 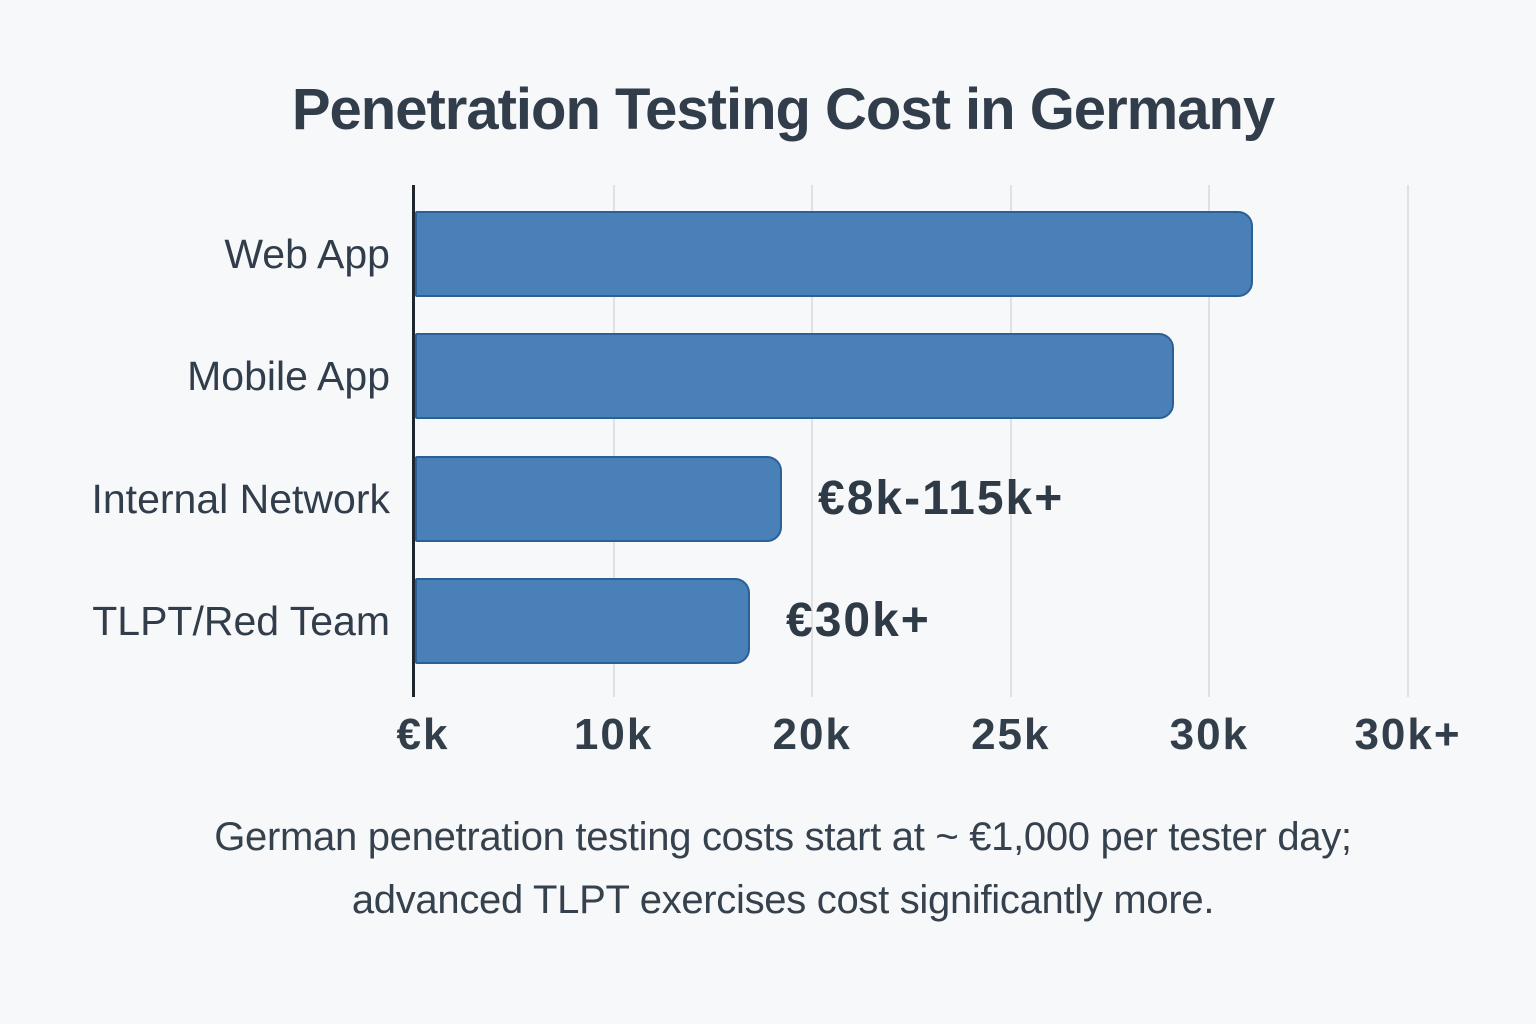 I want to click on page-title: Penetration Testing Cost in Germany, so click(x=783, y=109).